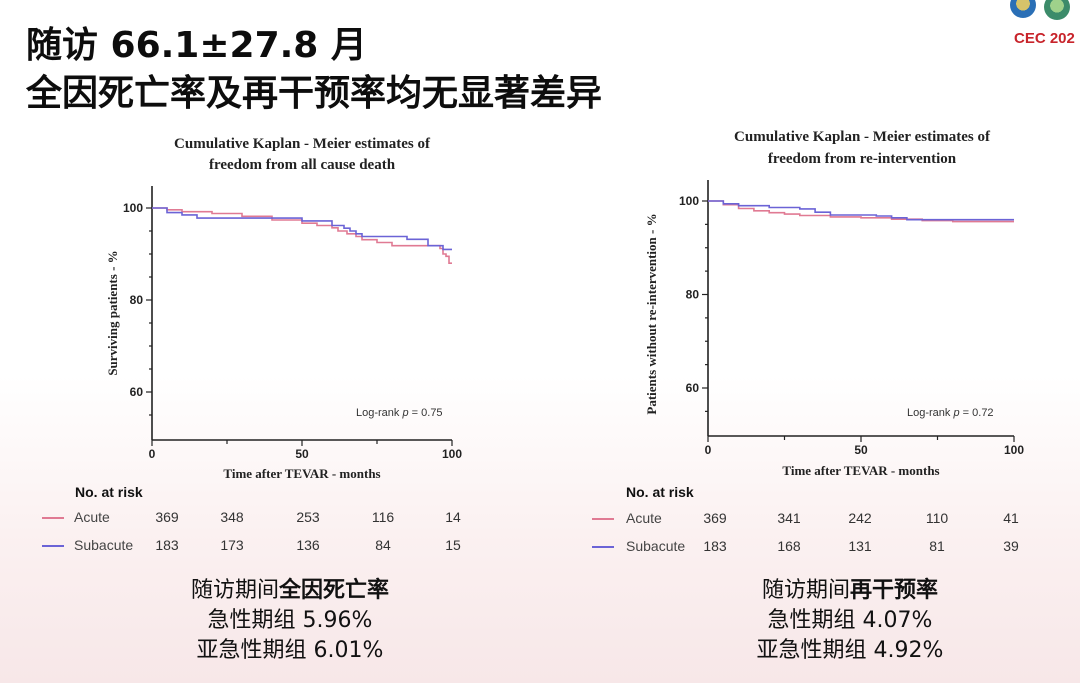  I want to click on death-risk-value: 14, so click(453, 517).